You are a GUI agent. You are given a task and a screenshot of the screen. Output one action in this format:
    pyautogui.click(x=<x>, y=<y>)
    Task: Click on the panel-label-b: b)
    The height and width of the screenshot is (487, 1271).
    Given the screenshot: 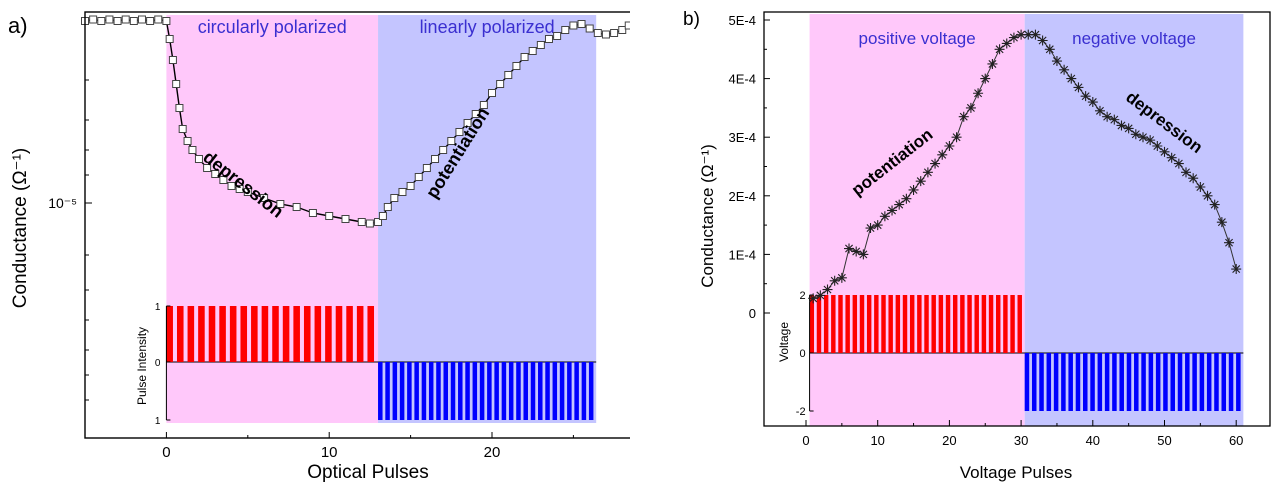 What is the action you would take?
    pyautogui.click(x=691, y=19)
    